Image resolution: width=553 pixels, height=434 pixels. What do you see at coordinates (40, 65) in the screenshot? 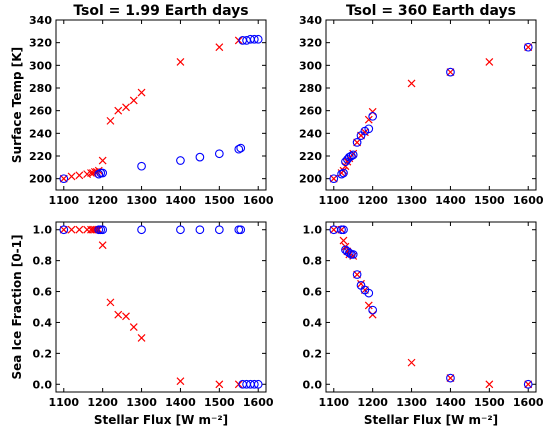
I see `y-tick-label: 300` at bounding box center [40, 65].